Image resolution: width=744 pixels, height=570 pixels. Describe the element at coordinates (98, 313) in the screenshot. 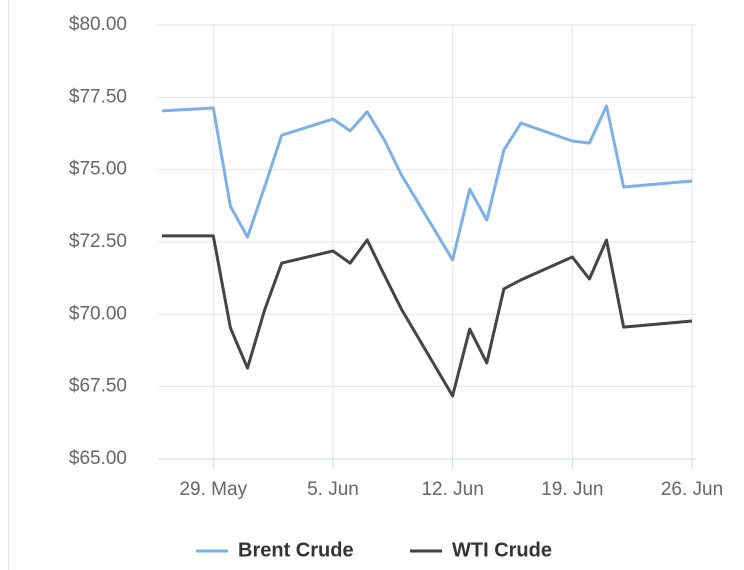

I see `y-tick-label: $70.00` at that location.